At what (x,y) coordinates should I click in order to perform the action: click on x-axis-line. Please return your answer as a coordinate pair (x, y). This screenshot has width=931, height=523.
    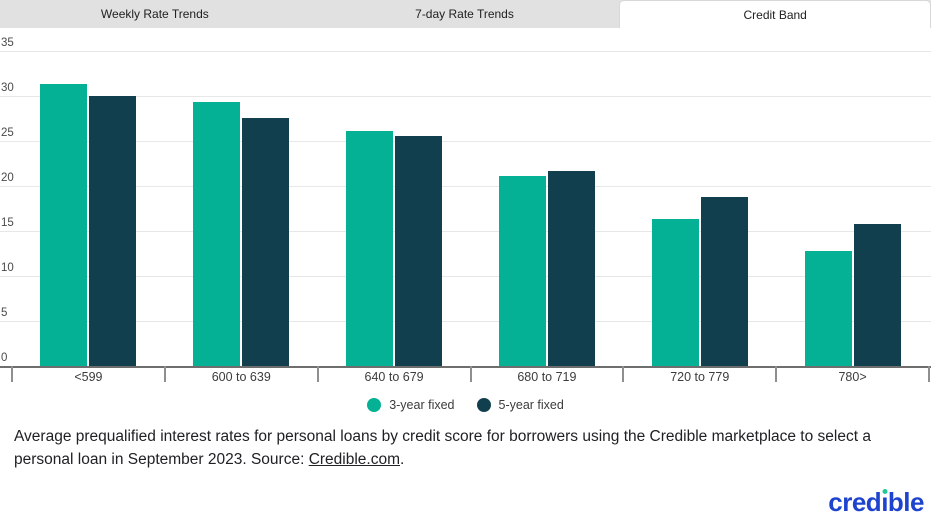
    Looking at the image, I should click on (465, 367).